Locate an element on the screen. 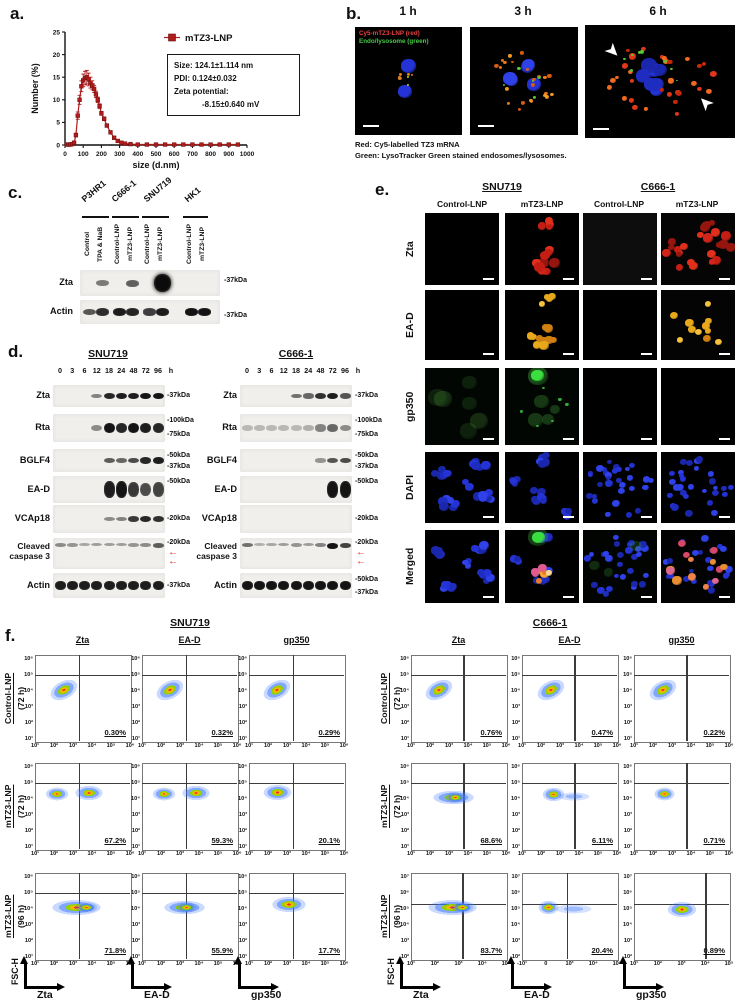  stain-row-label: Merged is located at coordinates (410, 566).